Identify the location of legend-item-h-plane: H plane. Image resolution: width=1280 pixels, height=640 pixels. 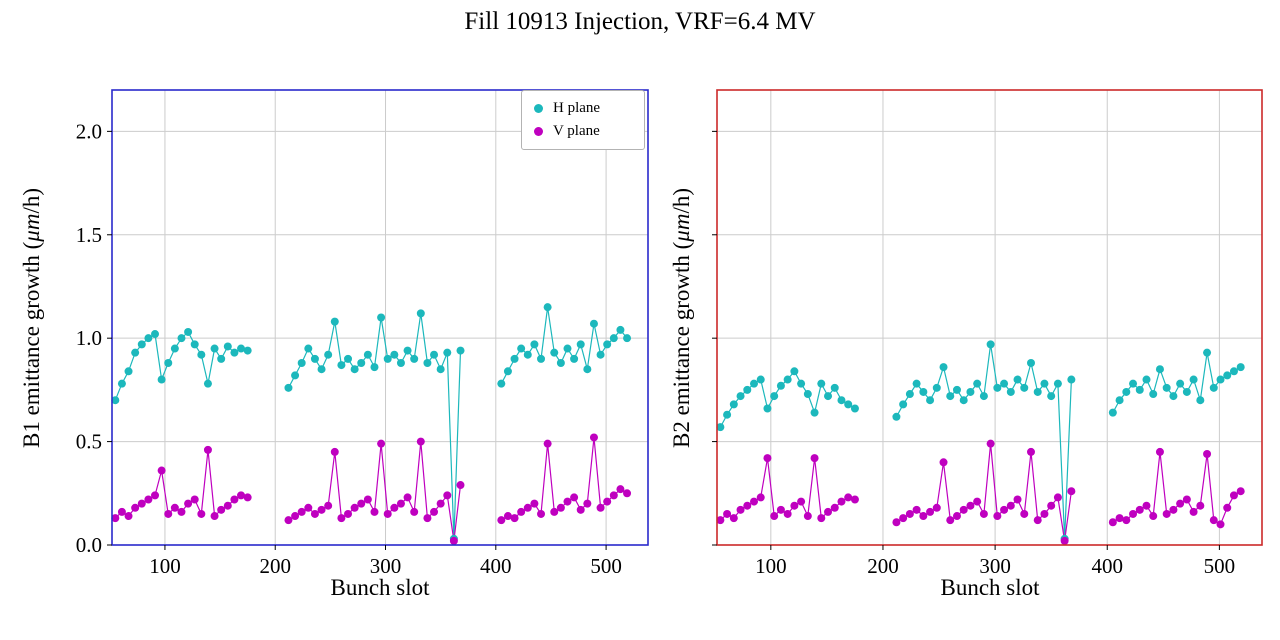
(584, 108).